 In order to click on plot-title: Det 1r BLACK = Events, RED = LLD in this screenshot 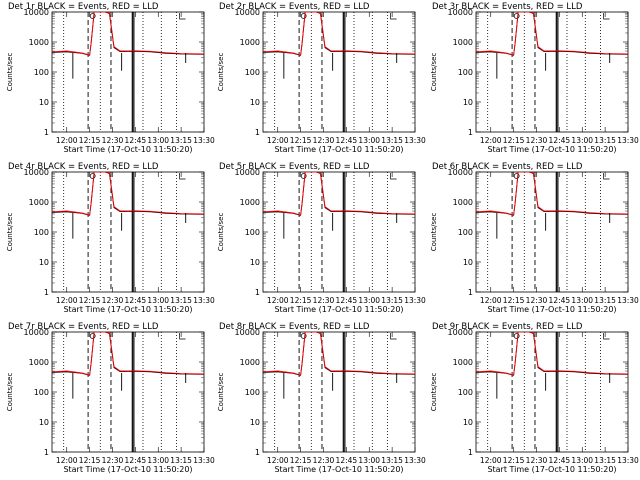, I will do `click(83, 7)`.